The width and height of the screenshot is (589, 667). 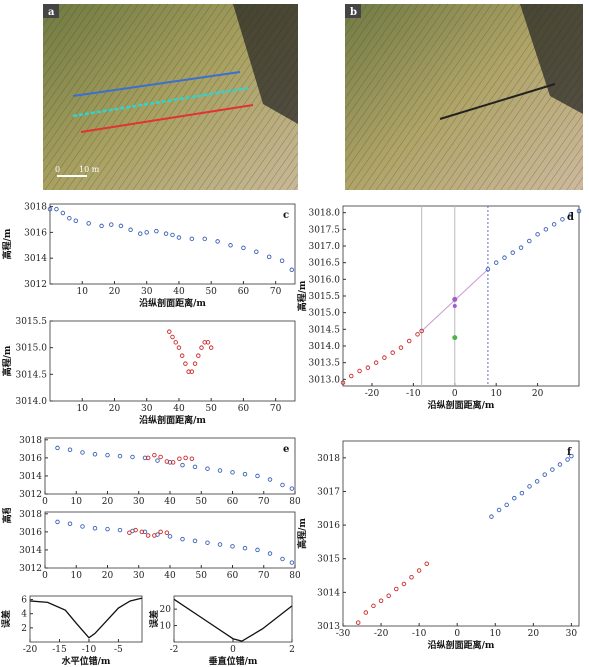 What do you see at coordinates (35, 208) in the screenshot?
I see `y-tick-label: 3018` at bounding box center [35, 208].